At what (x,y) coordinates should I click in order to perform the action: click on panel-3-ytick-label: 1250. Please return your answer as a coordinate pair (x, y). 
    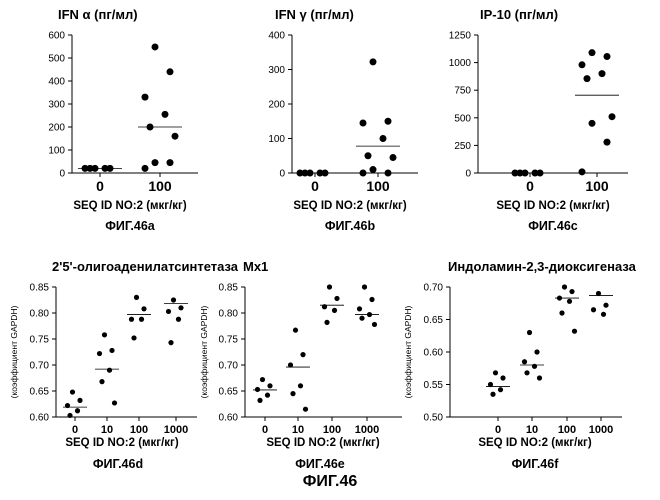
    Looking at the image, I should click on (460, 36).